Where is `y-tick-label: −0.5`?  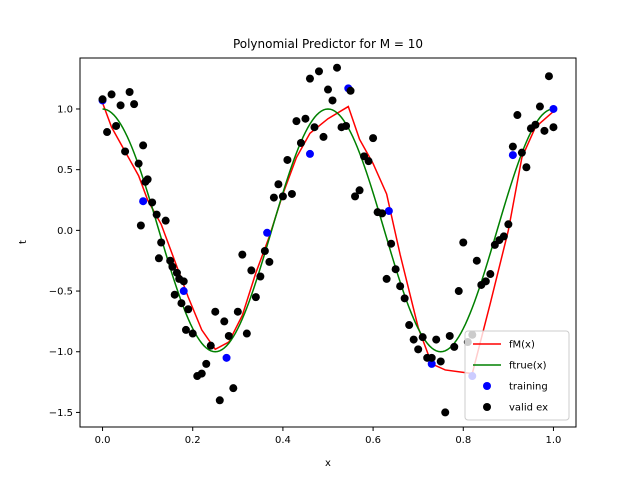
y-tick-label: −0.5 is located at coordinates (61, 292).